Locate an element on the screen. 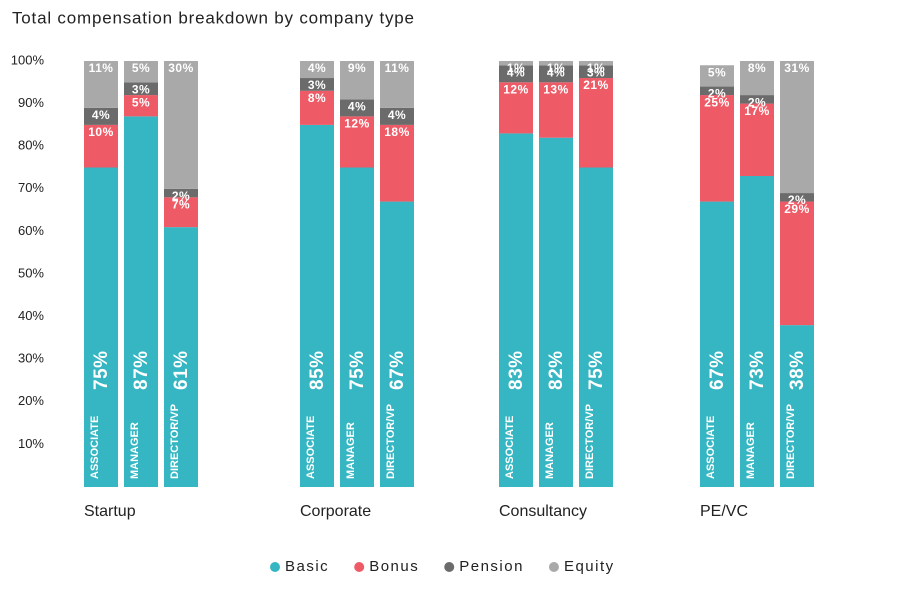  value-label: 73% is located at coordinates (757, 370).